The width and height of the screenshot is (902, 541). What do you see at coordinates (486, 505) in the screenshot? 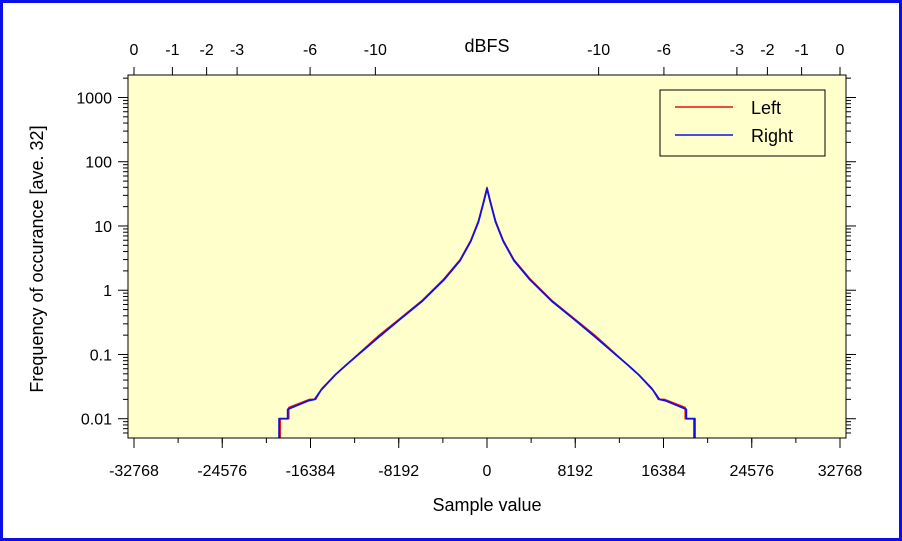
I see `x-axis-title: Sample value` at bounding box center [486, 505].